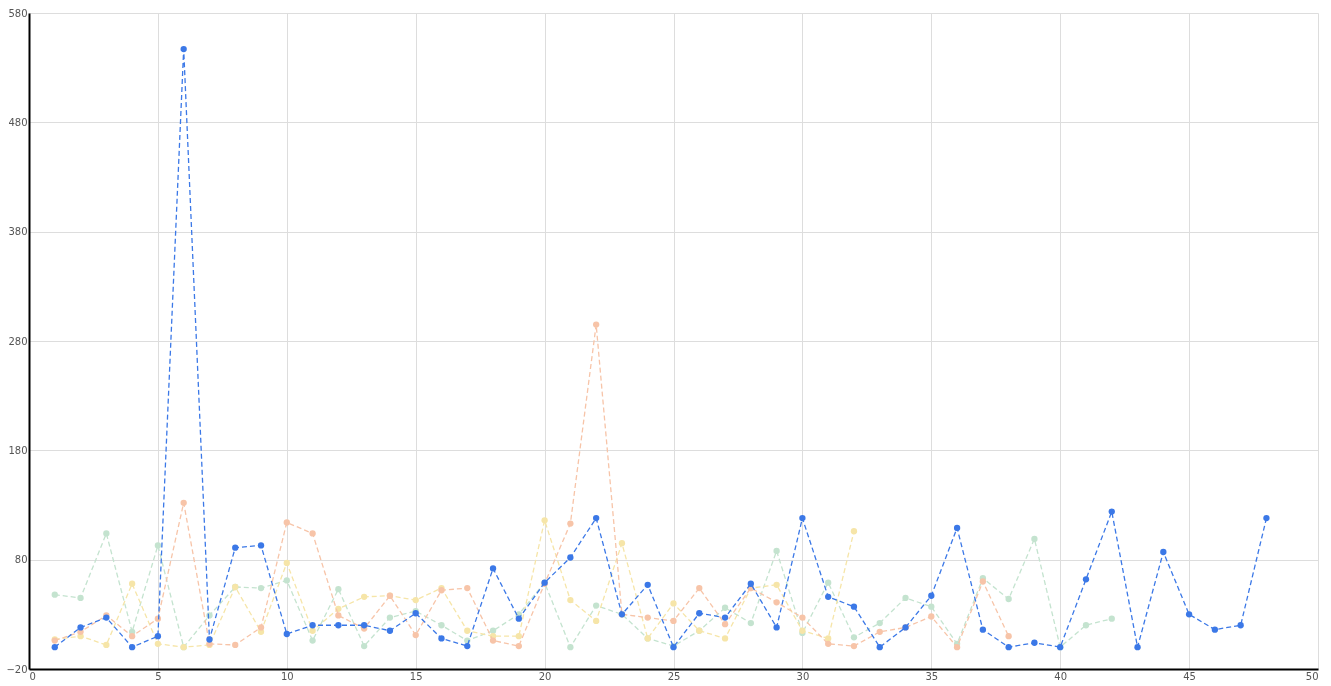  I want to click on y-tick-label: 580, so click(18, 13).